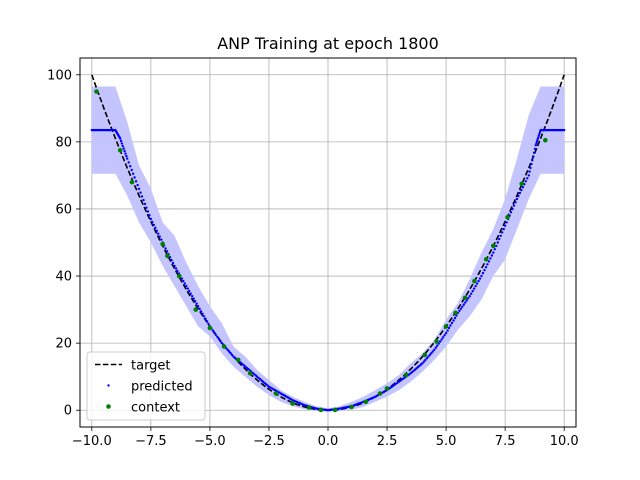 This screenshot has width=640, height=480. I want to click on y-tick-label: 60, so click(63, 209).